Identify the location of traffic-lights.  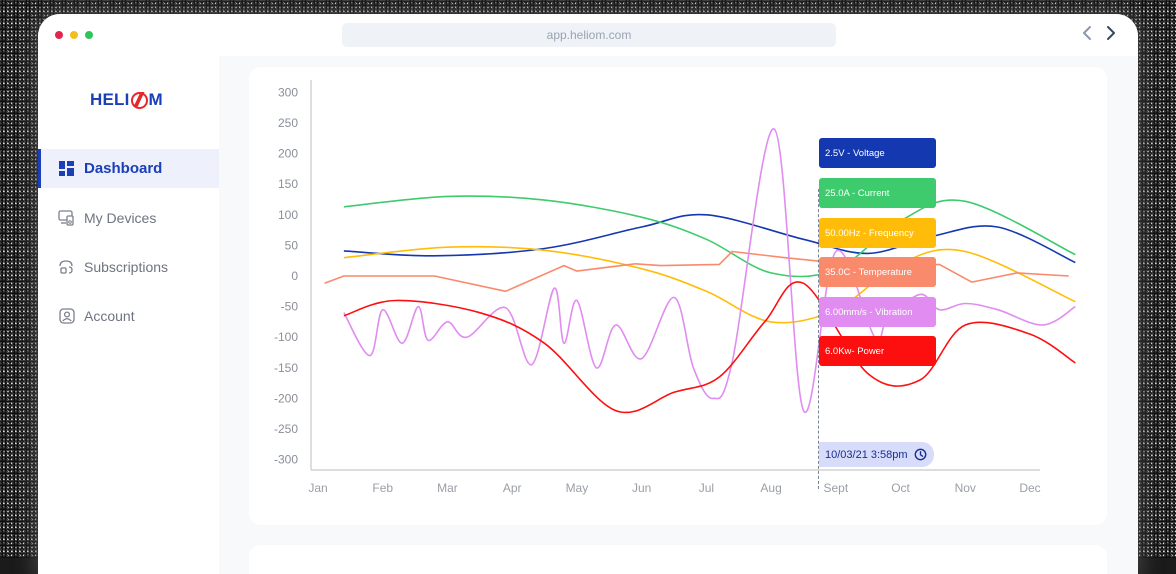
(74, 35).